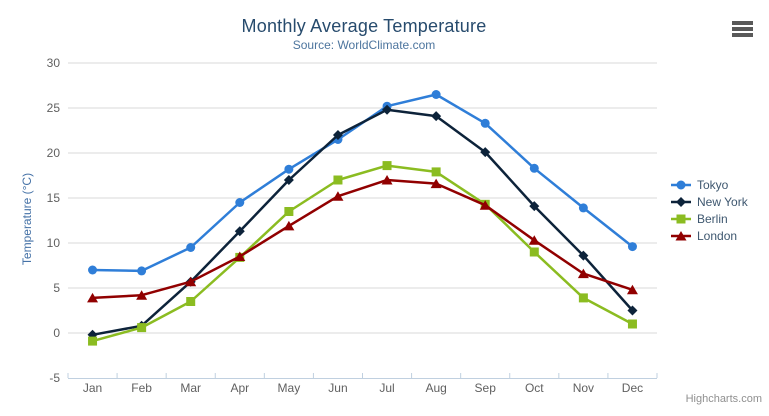 The image size is (769, 416). Describe the element at coordinates (364, 26) in the screenshot. I see `chart-title: Monthly Average Temperature` at that location.